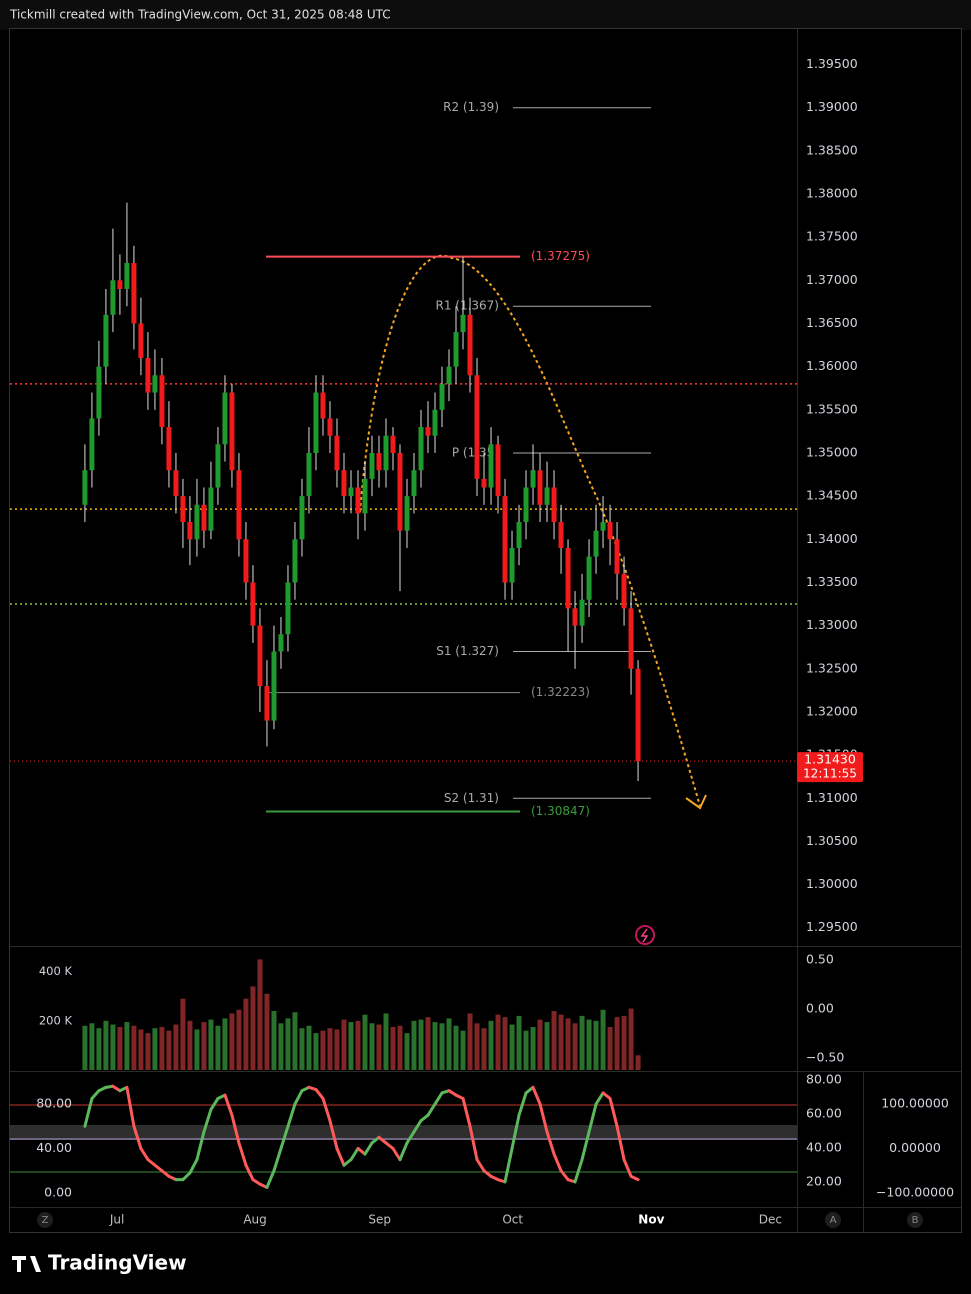 The width and height of the screenshot is (971, 1294). Describe the element at coordinates (915, 1102) in the screenshot. I see `osc-y3-tick-label: 100.00000` at that location.